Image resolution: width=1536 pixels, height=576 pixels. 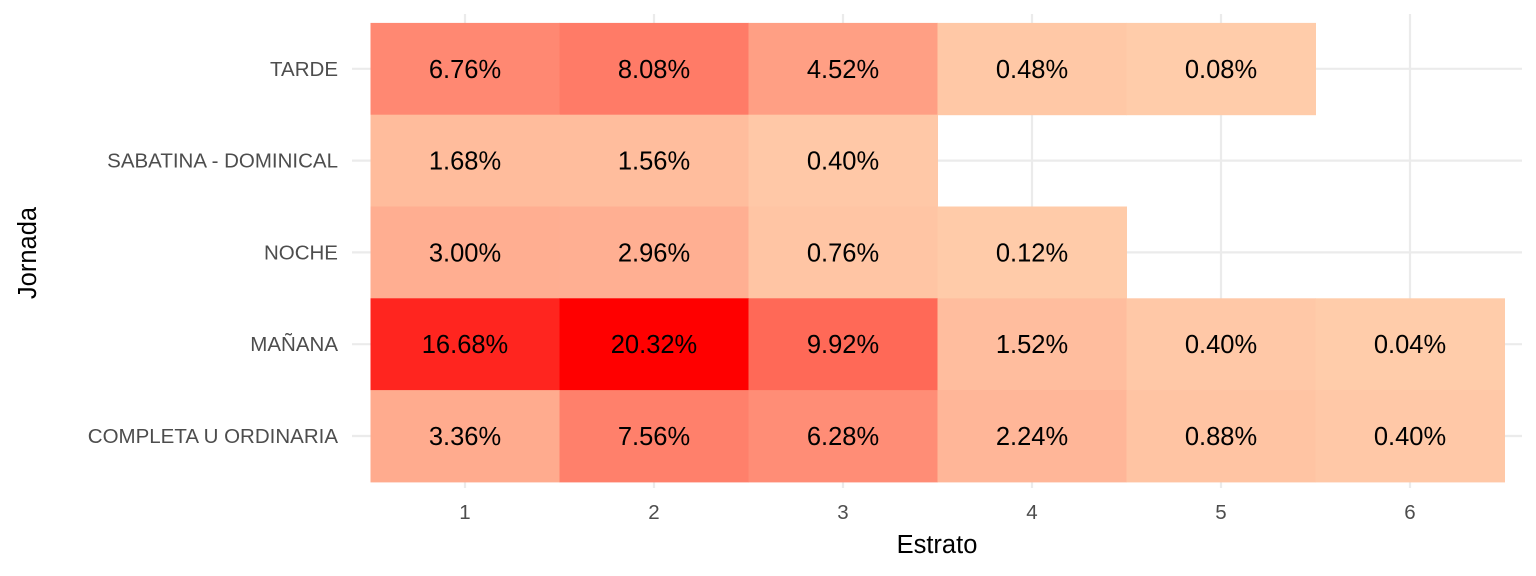 What do you see at coordinates (842, 512) in the screenshot?
I see `x-tick-label: 3` at bounding box center [842, 512].